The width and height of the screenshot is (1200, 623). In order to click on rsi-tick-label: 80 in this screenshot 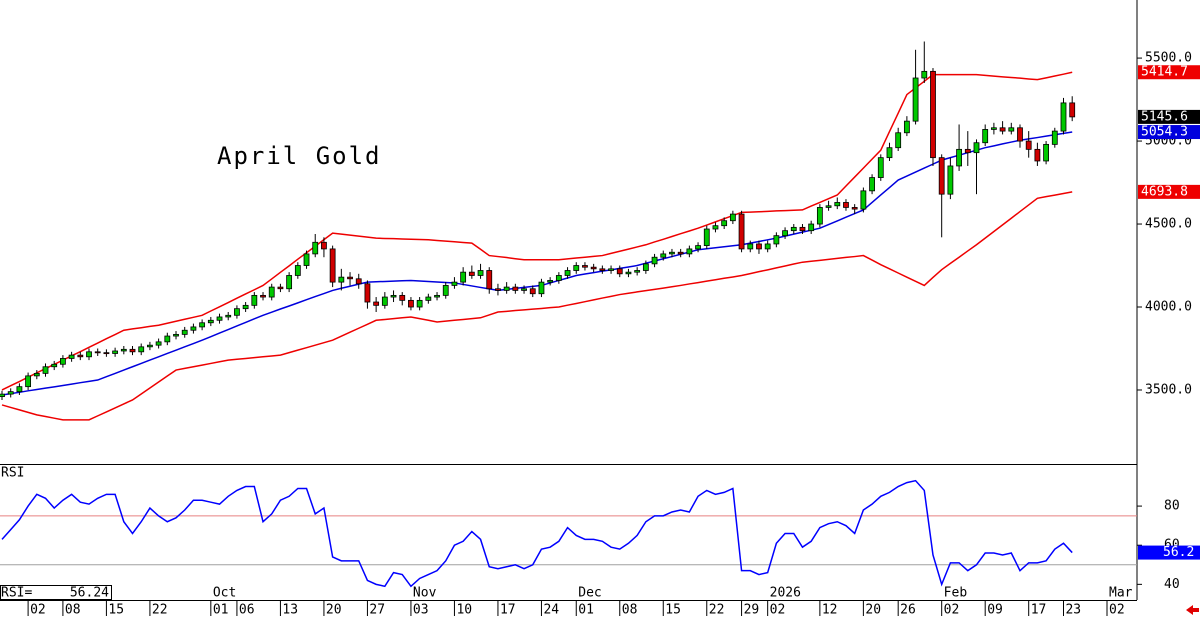, I will do `click(1172, 506)`.